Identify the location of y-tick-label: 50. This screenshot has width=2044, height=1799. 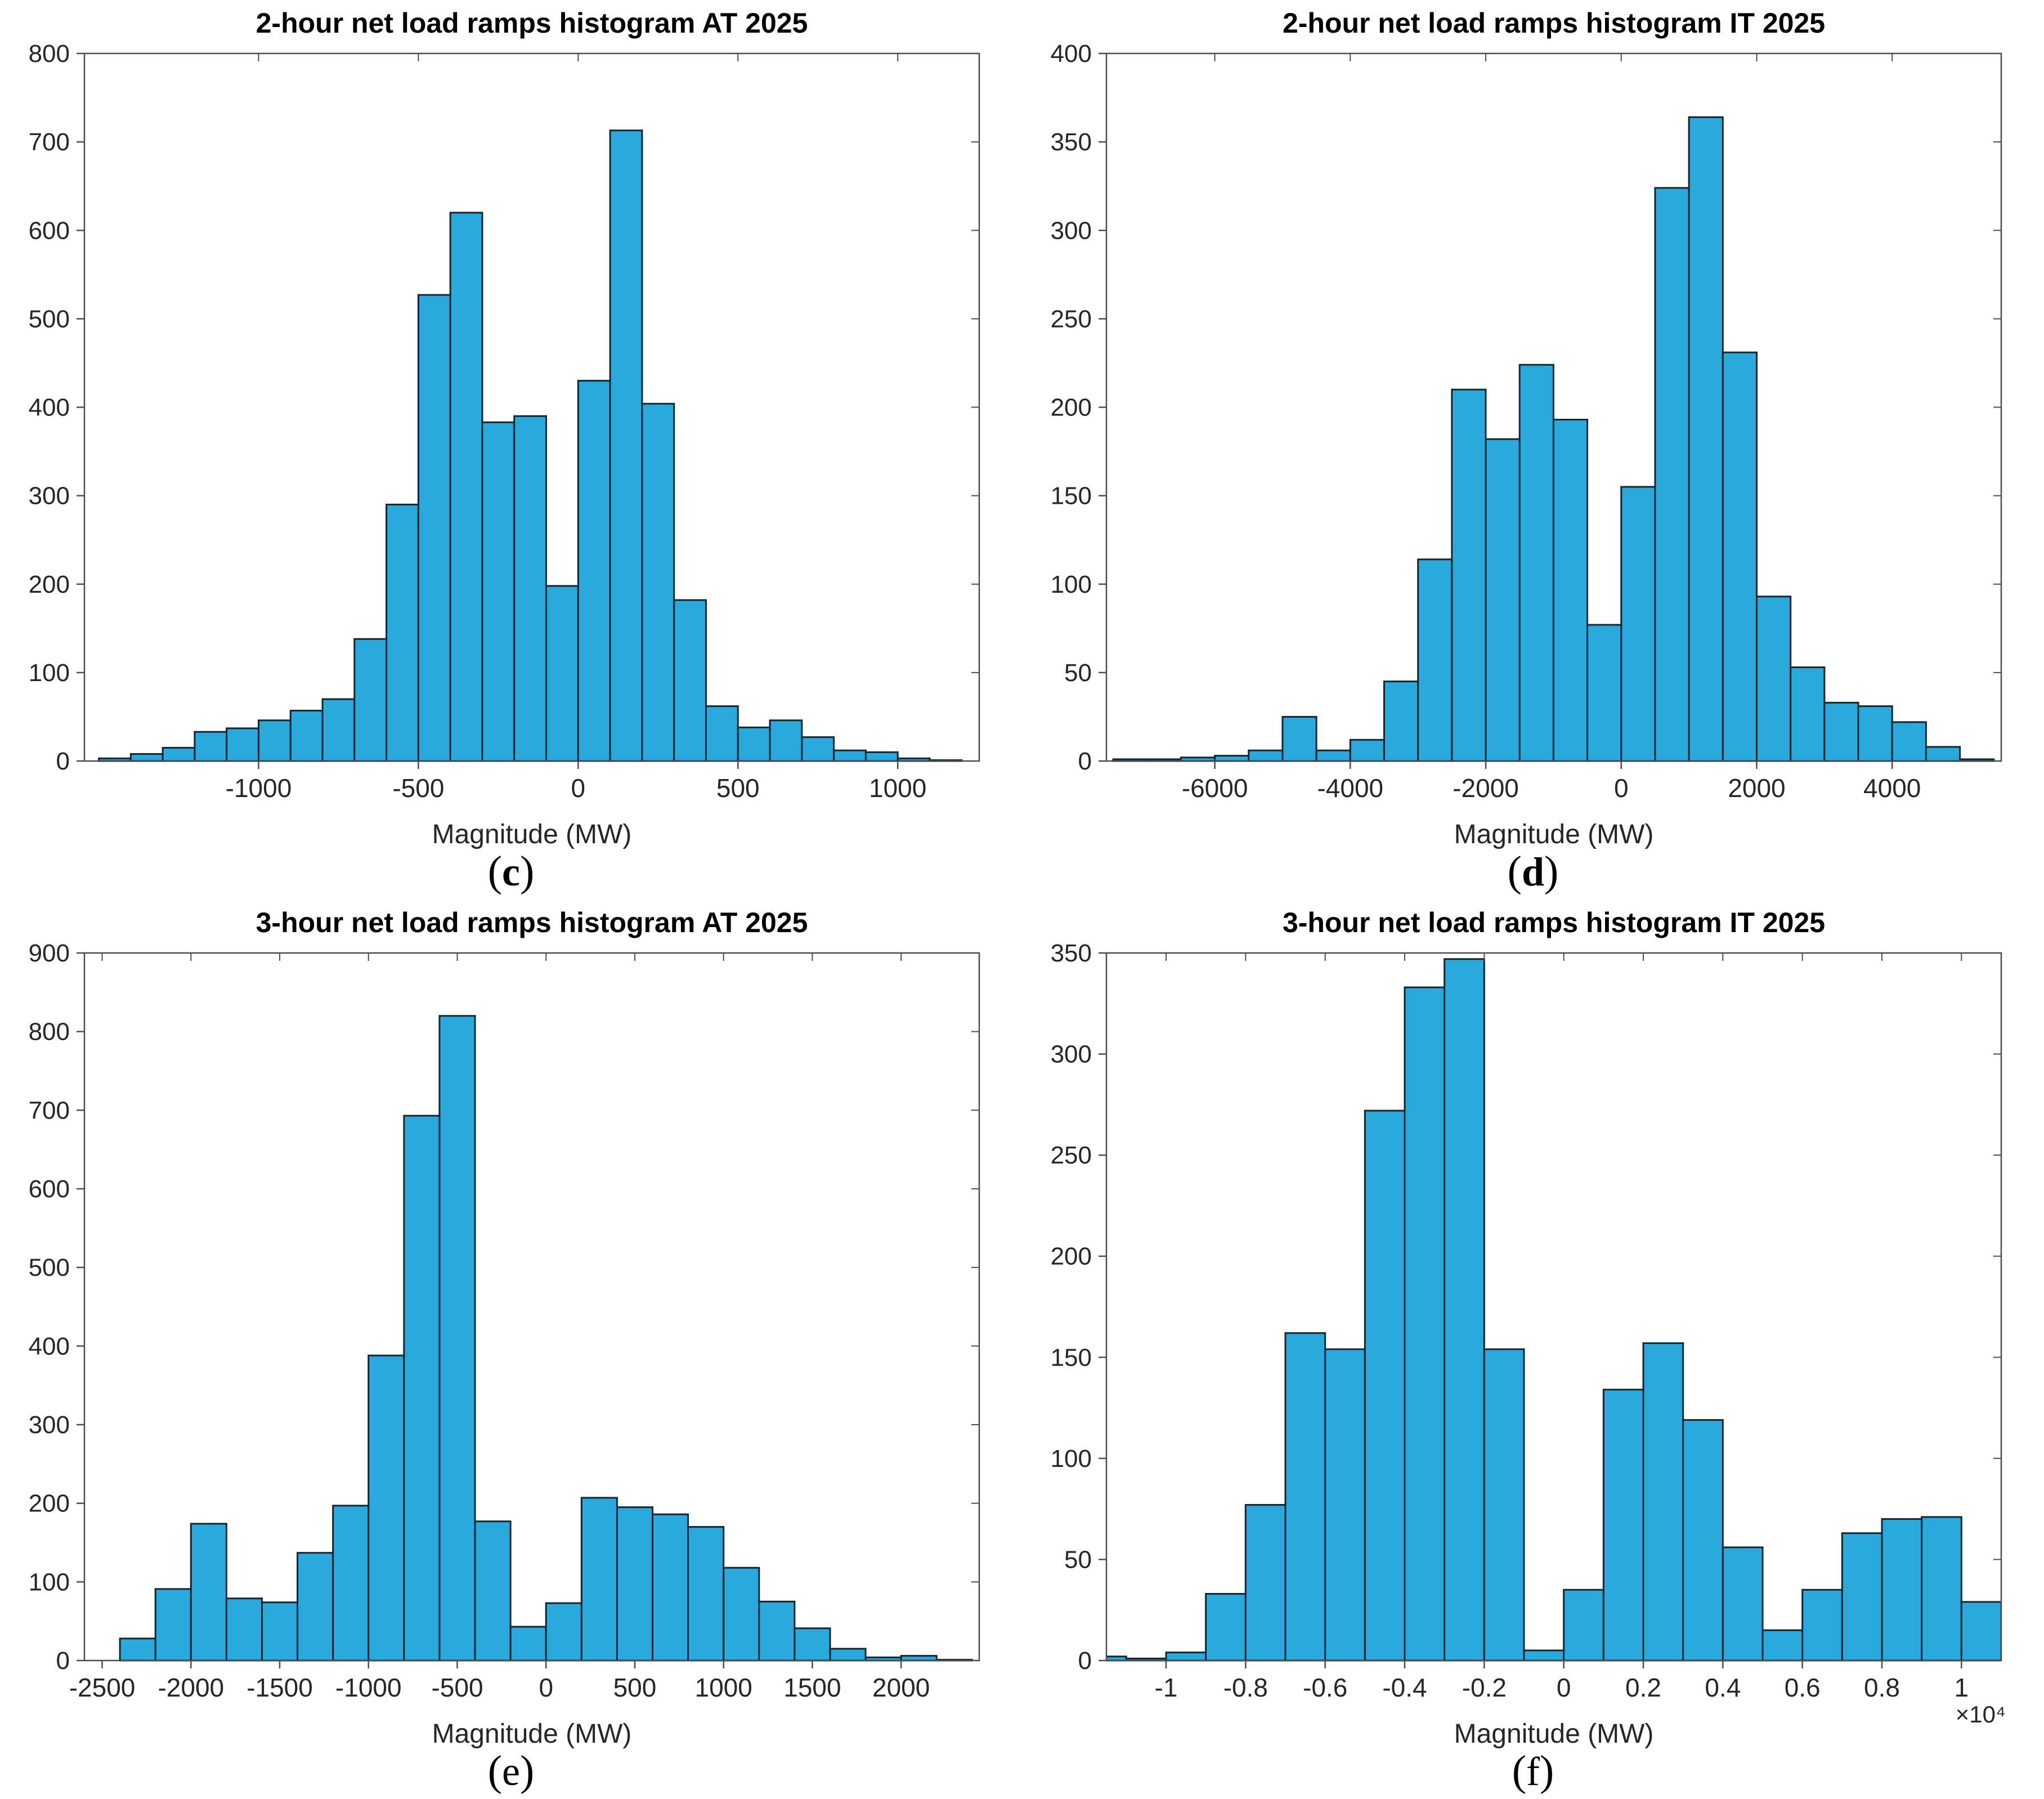
(1078, 1559).